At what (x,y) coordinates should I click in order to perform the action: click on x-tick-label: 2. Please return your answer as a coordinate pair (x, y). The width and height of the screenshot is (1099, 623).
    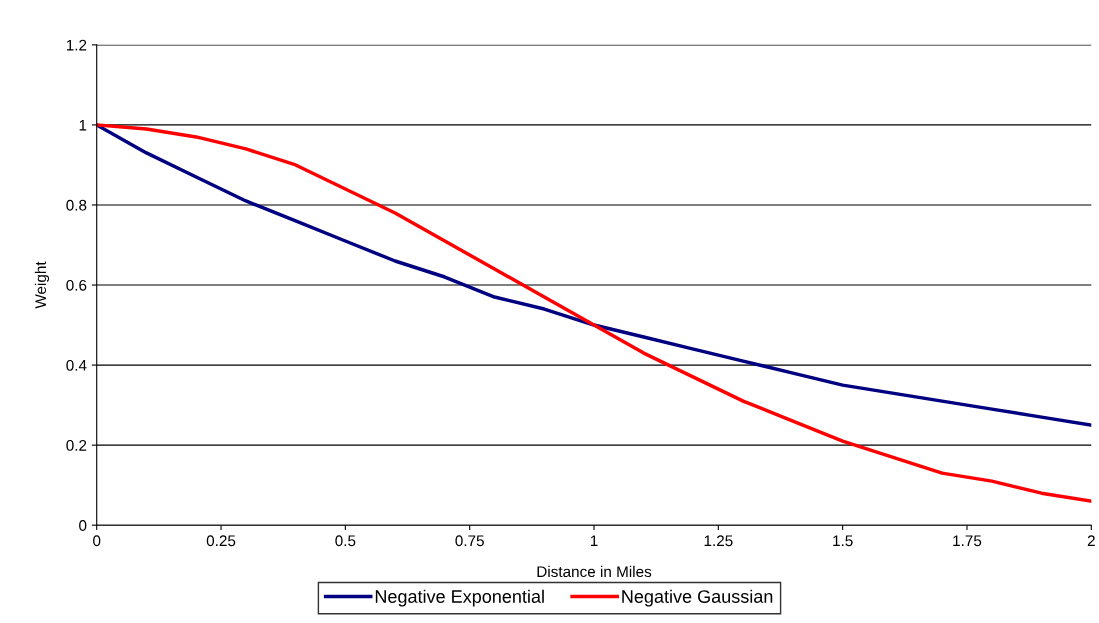
    Looking at the image, I should click on (1091, 540).